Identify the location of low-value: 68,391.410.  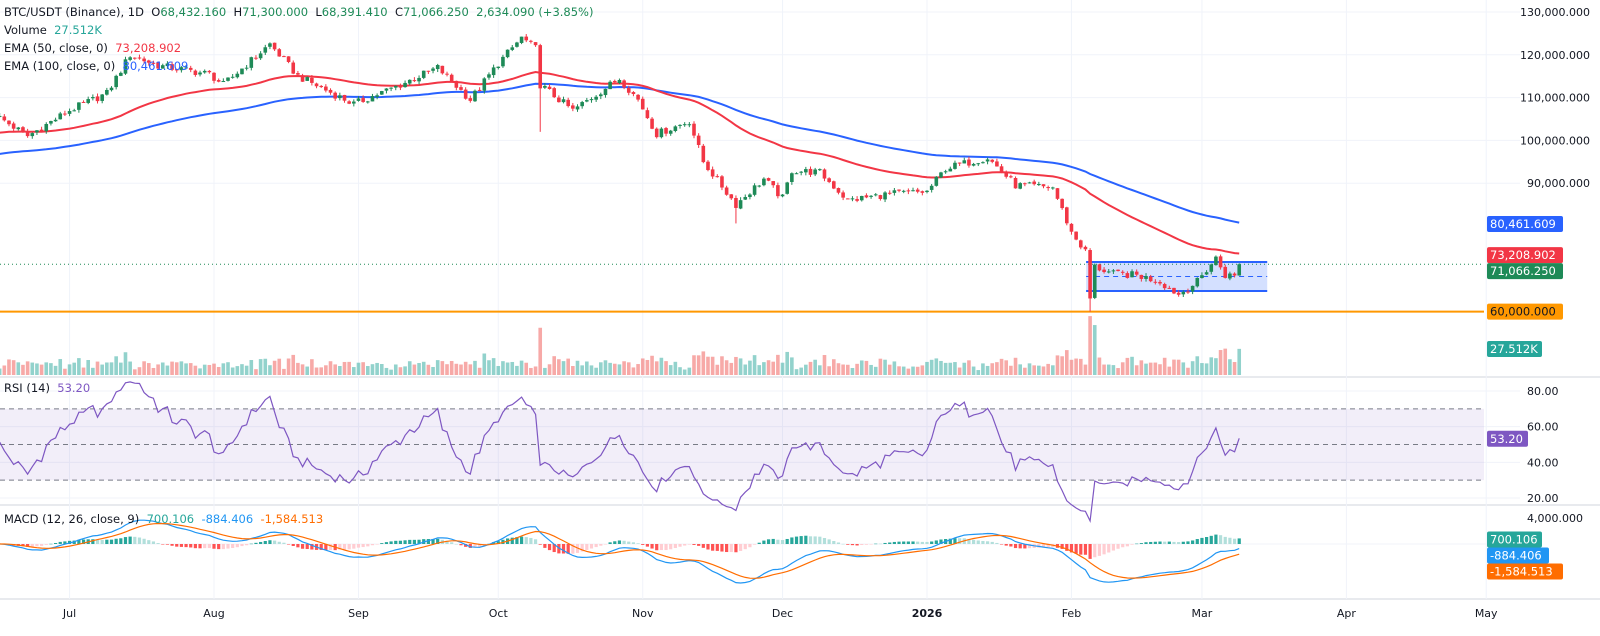
(354, 12).